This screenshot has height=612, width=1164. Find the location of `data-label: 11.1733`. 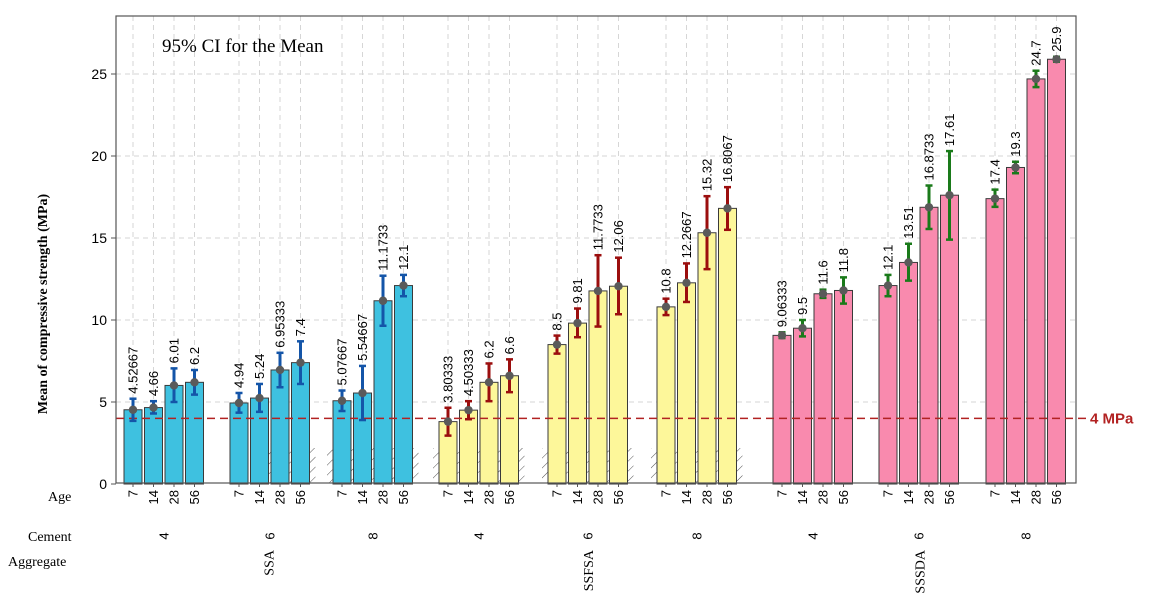

data-label: 11.1733 is located at coordinates (383, 248).